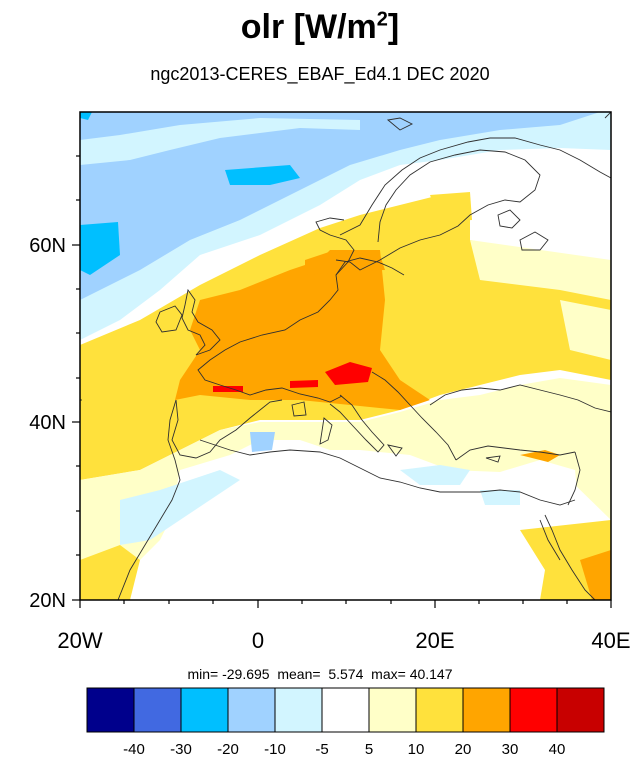 The height and width of the screenshot is (765, 640). What do you see at coordinates (431, 674) in the screenshot?
I see `max-value: 40.147` at bounding box center [431, 674].